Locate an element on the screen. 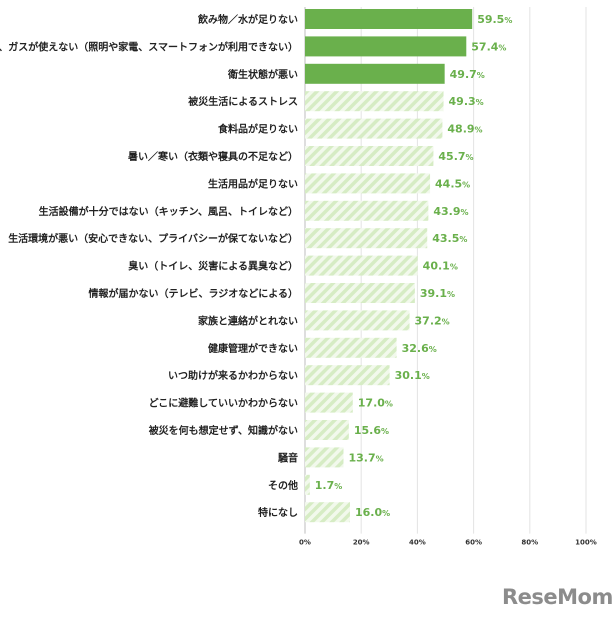  value-label: 1.7% is located at coordinates (329, 485).